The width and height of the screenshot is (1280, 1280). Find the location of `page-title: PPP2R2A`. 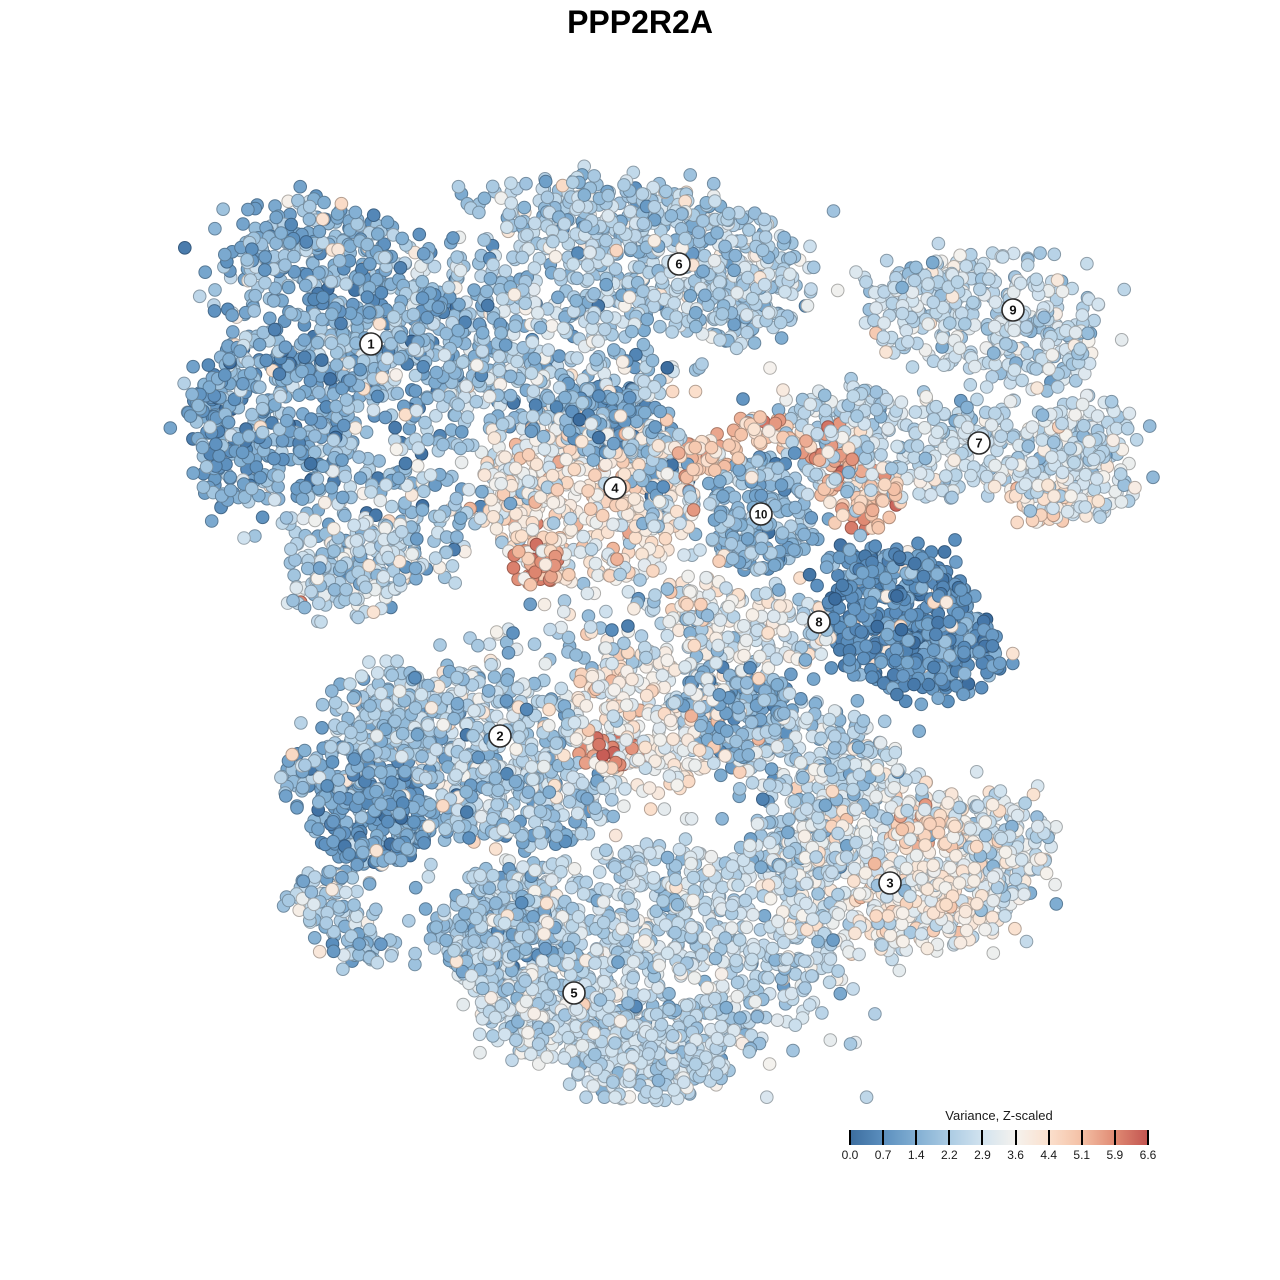

page-title: PPP2R2A is located at coordinates (640, 22).